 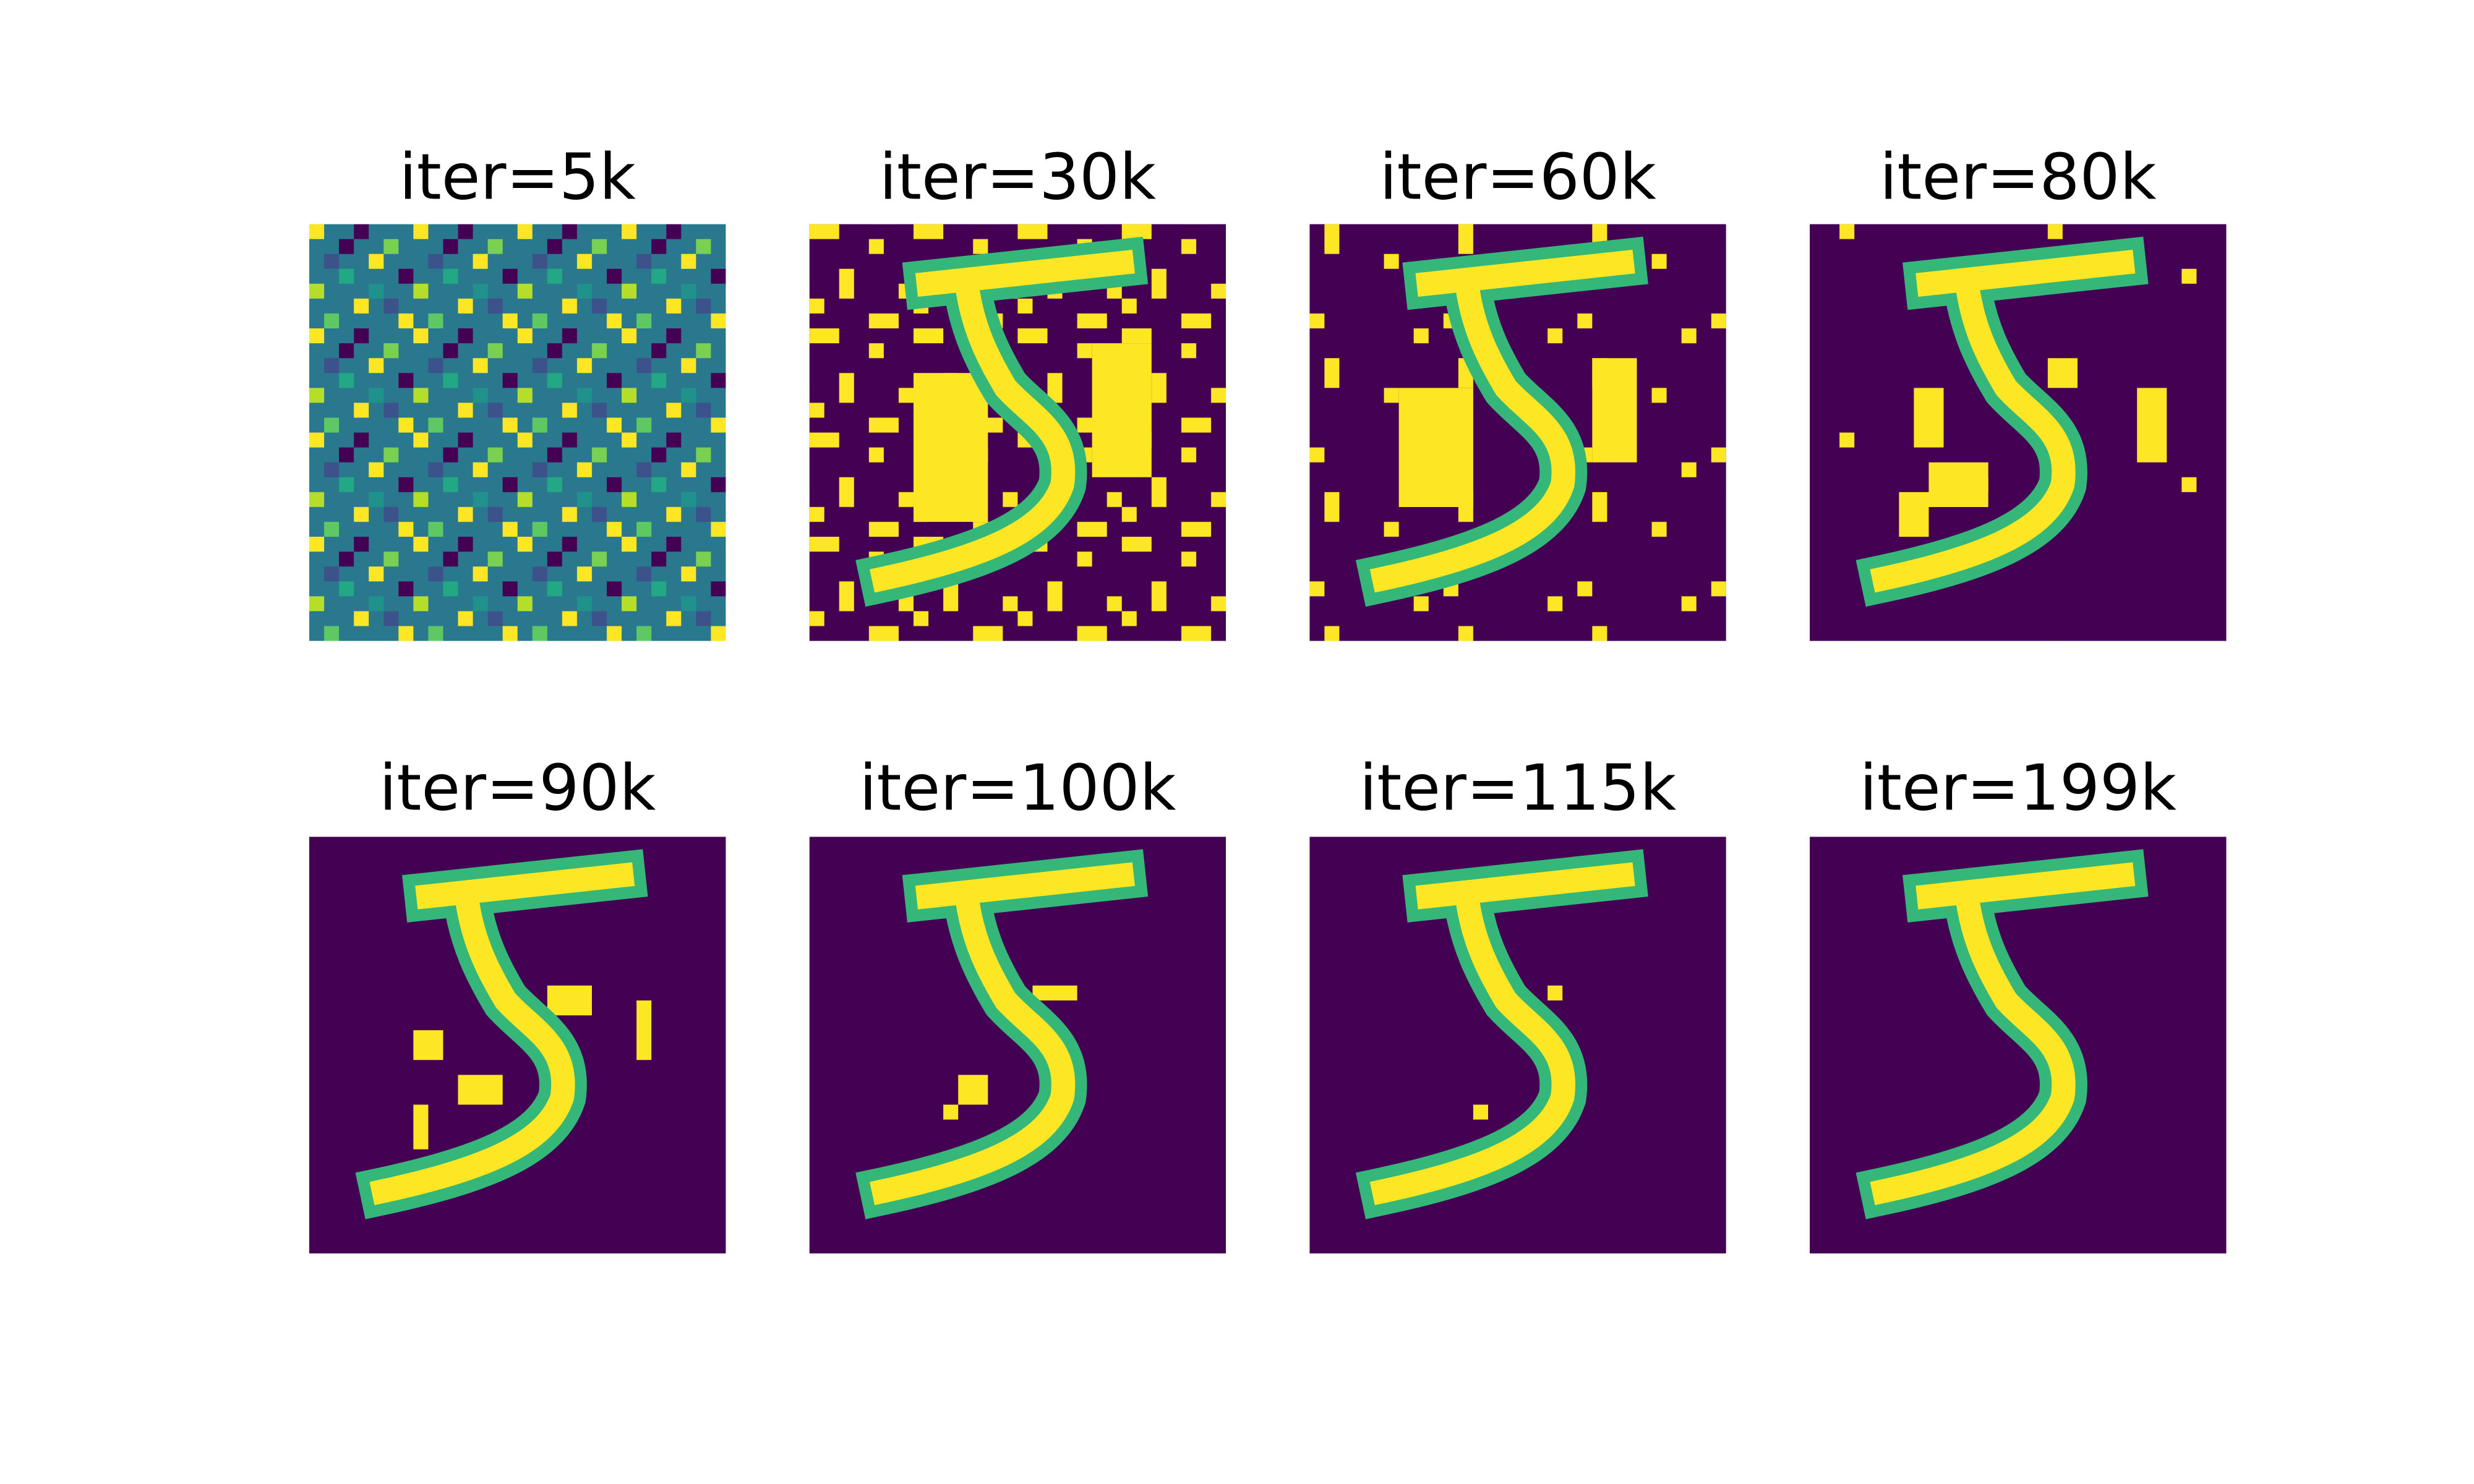 I want to click on panel-title: iter=5k, so click(x=517, y=177).